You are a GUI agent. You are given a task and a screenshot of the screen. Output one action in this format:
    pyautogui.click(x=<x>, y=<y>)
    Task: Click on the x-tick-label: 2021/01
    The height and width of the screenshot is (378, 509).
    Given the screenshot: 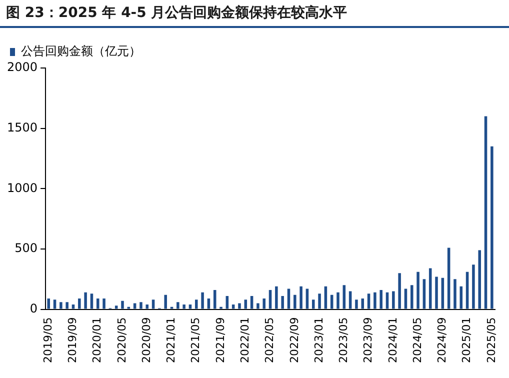 What is the action you would take?
    pyautogui.click(x=171, y=340)
    